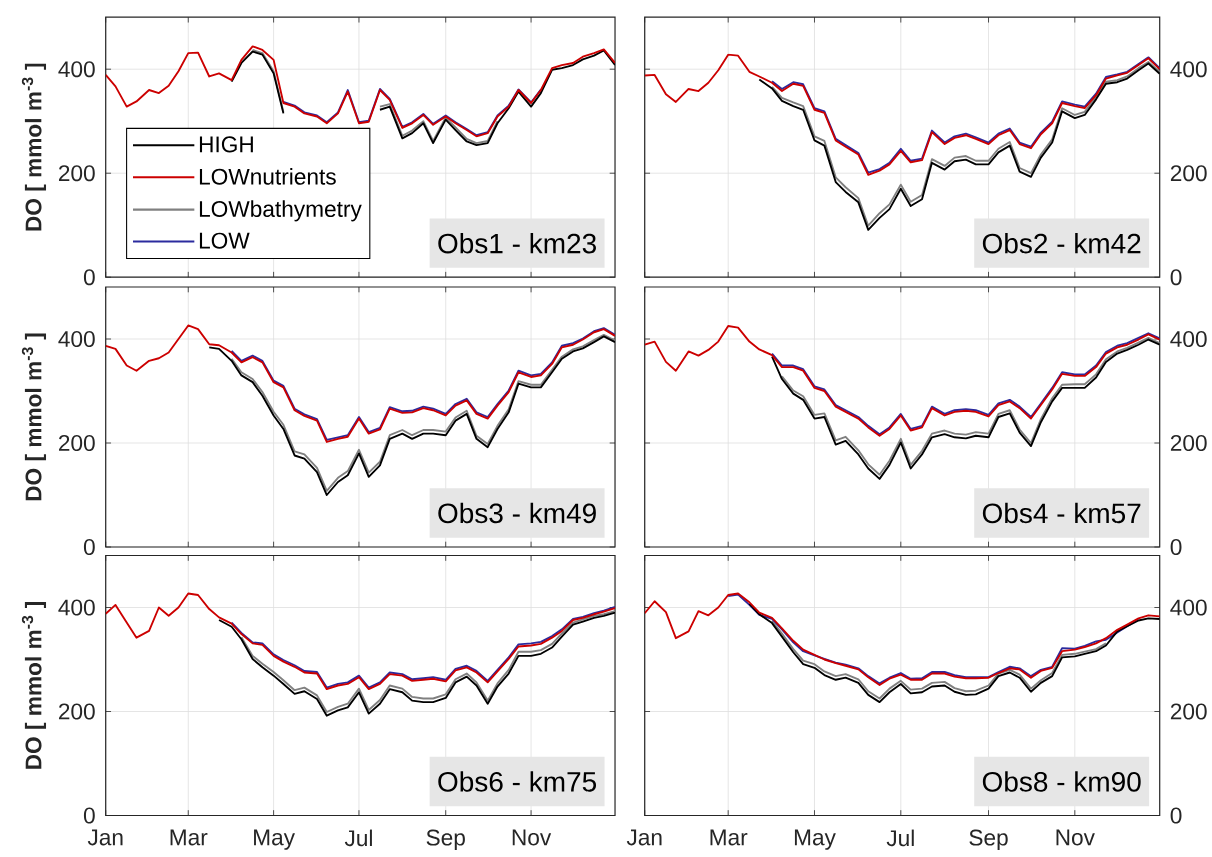 Image resolution: width=1212 pixels, height=857 pixels. I want to click on legend-label: HIGH, so click(226, 144).